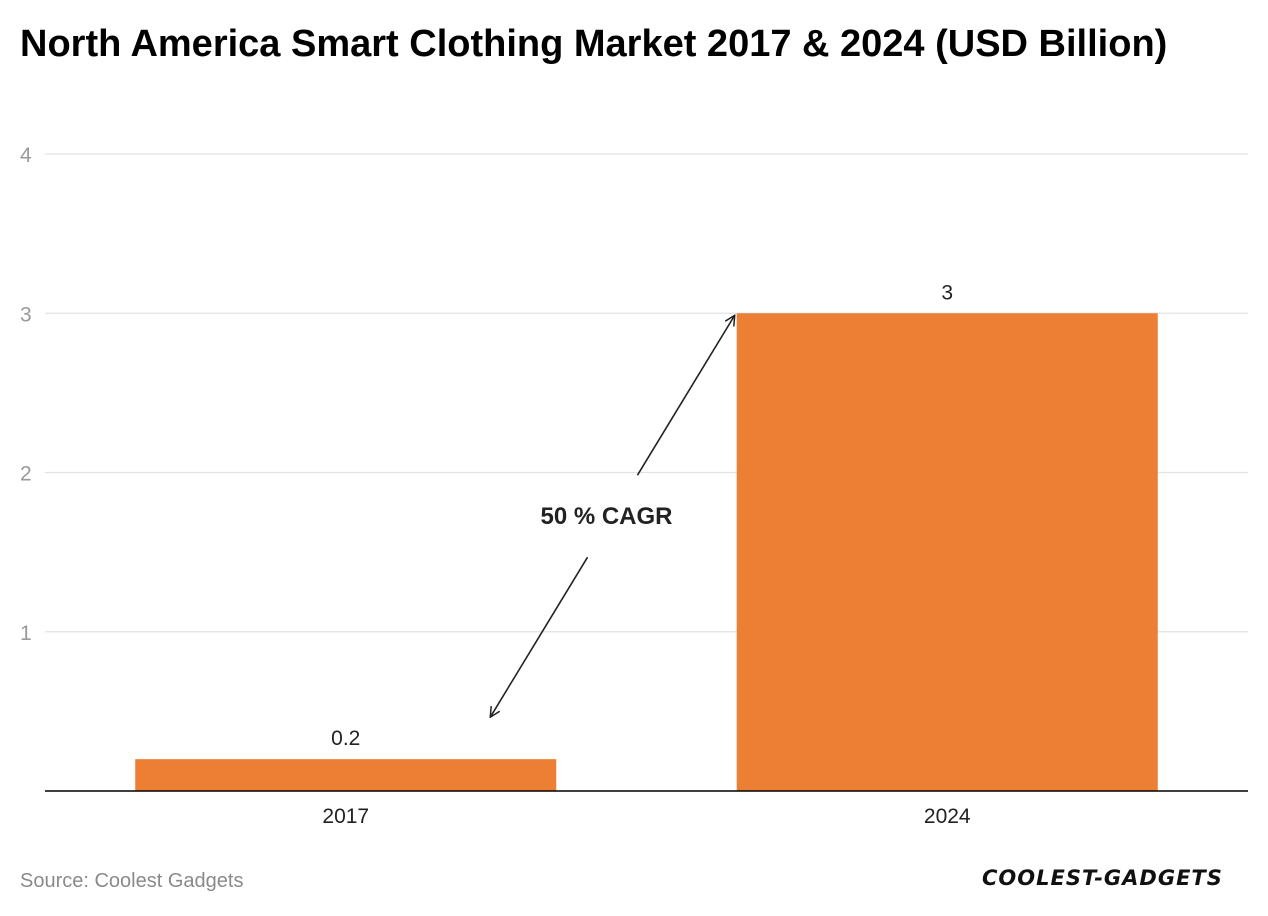 The image size is (1268, 916). What do you see at coordinates (26, 314) in the screenshot?
I see `y-tick-label: 3` at bounding box center [26, 314].